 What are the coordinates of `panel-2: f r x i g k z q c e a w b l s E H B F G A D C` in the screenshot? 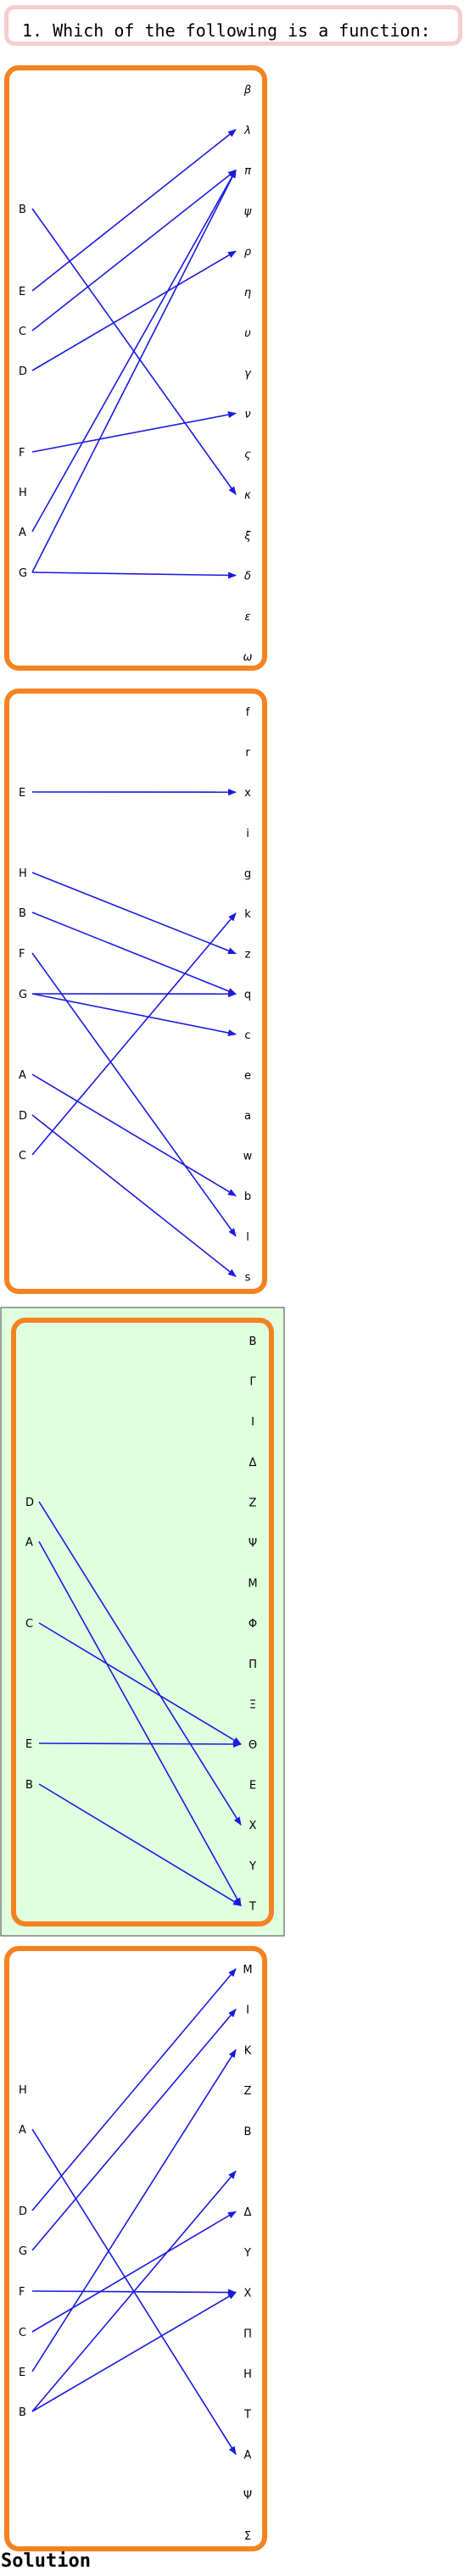 It's located at (136, 991).